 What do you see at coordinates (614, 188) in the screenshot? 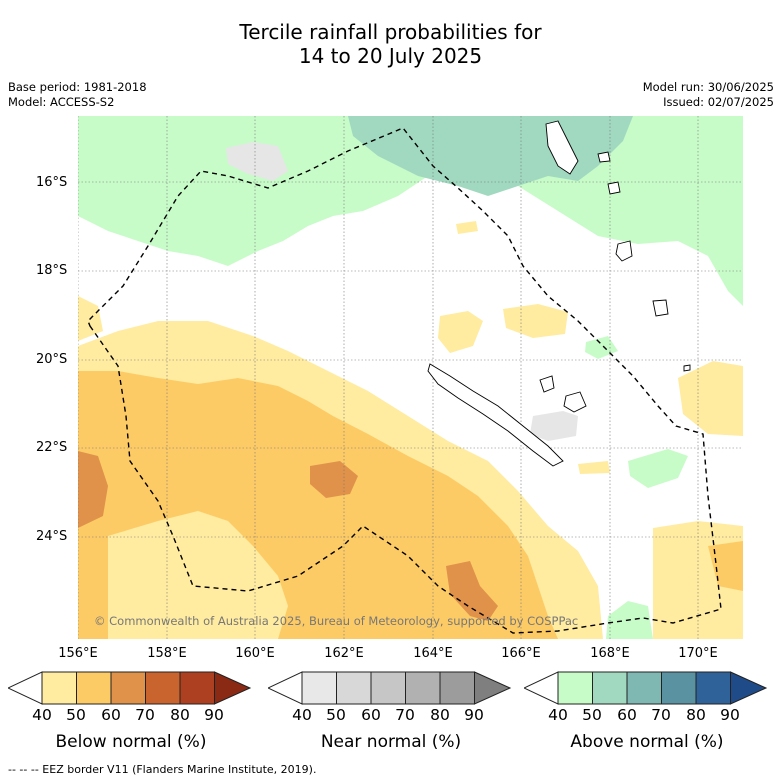
I see `vanuatu-efate` at bounding box center [614, 188].